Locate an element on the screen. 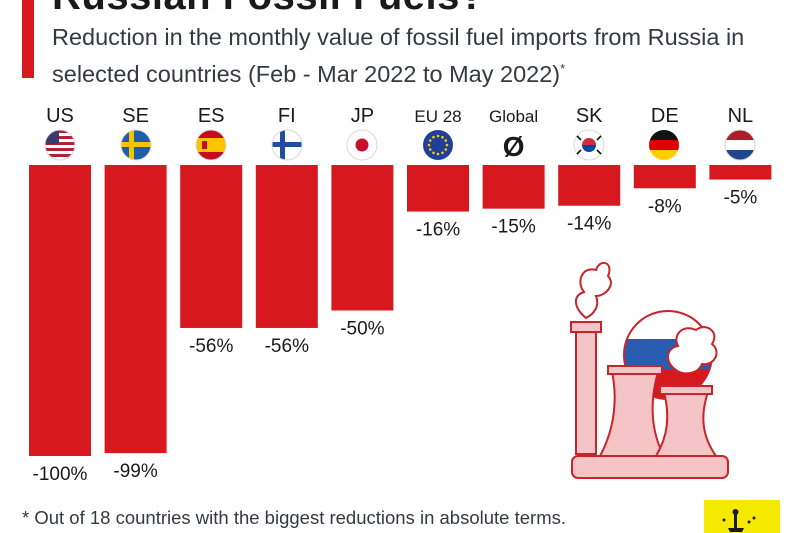  value-label-es: -56% is located at coordinates (211, 346).